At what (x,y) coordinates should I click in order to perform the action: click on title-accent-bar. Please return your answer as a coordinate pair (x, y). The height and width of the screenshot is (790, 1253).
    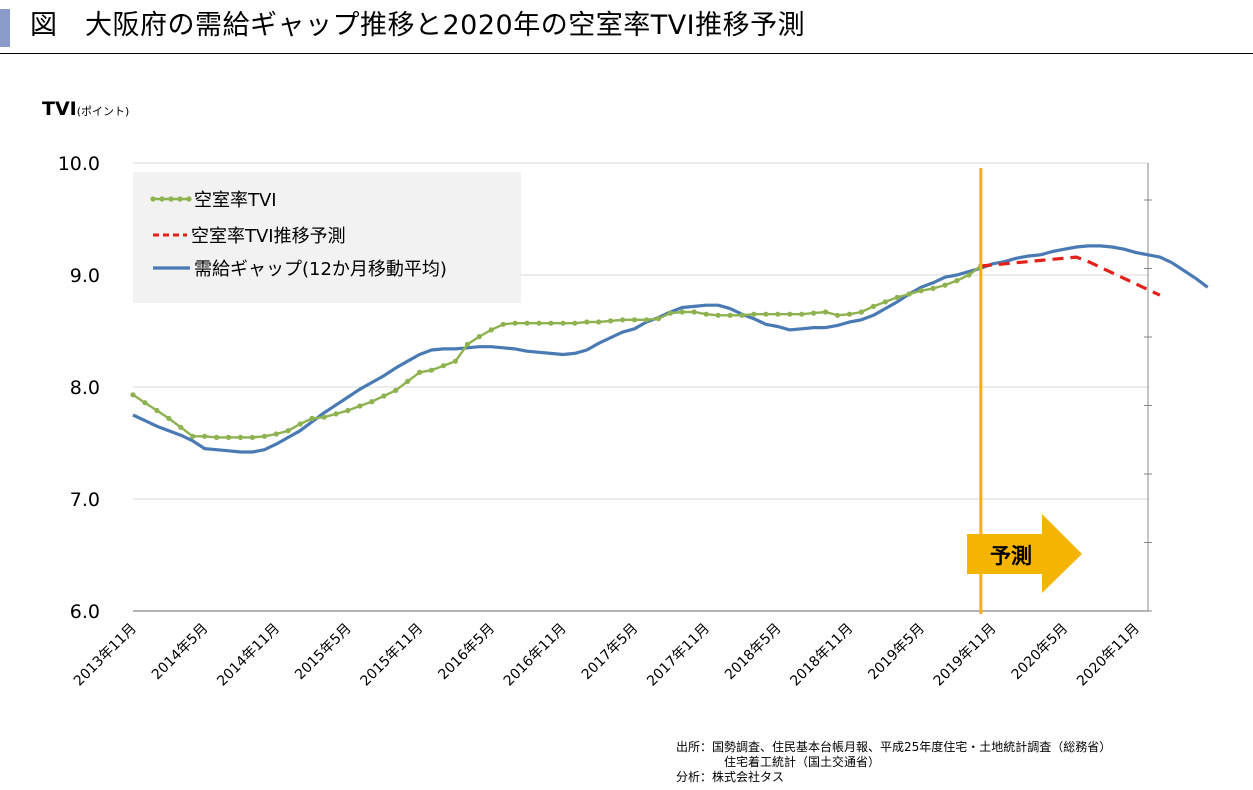
    Looking at the image, I should click on (5, 28).